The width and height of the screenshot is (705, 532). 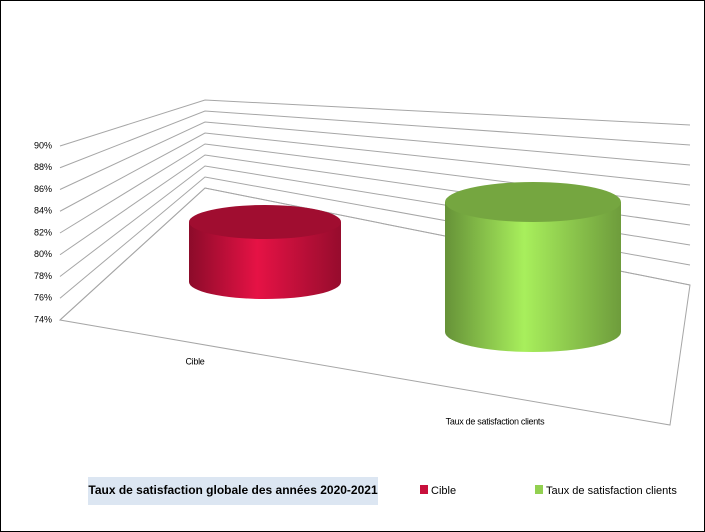 I want to click on title-box, so click(x=233, y=491).